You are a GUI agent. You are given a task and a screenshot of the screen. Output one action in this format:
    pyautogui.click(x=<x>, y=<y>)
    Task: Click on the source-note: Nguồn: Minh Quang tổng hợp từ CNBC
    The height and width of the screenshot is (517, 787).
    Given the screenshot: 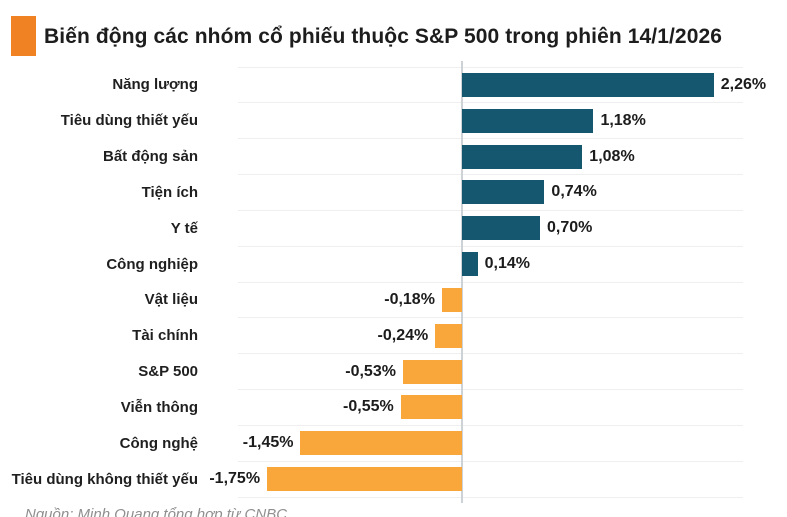 What is the action you would take?
    pyautogui.click(x=156, y=511)
    